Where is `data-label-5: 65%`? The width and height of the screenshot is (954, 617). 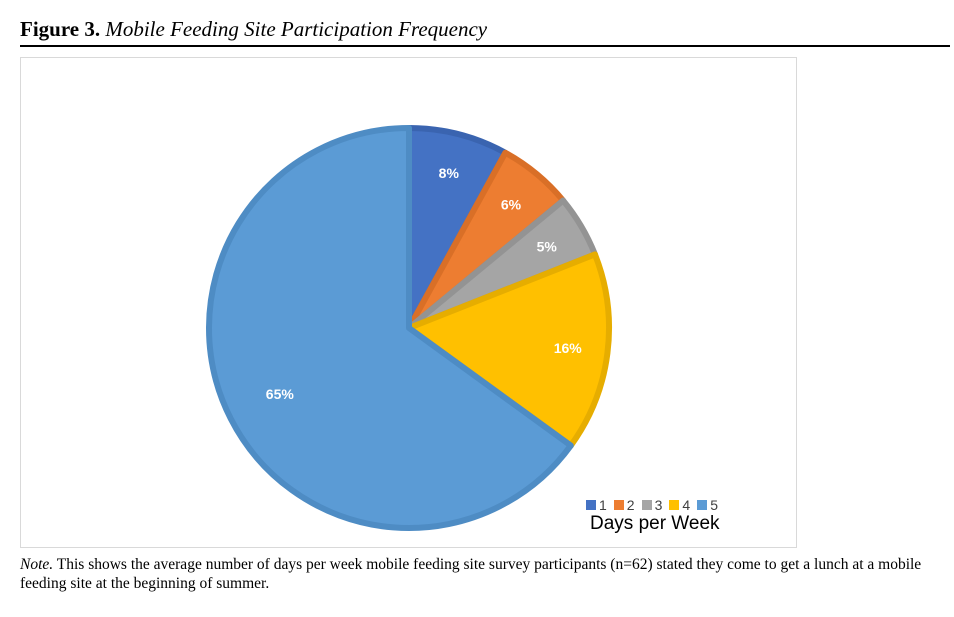
data-label-5: 65% is located at coordinates (280, 394).